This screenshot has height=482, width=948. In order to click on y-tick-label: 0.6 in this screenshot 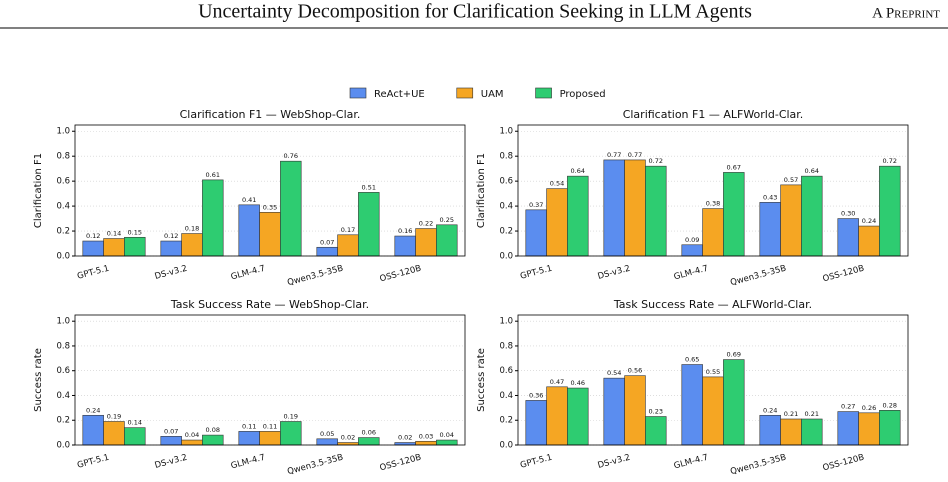, I will do `click(63, 371)`.